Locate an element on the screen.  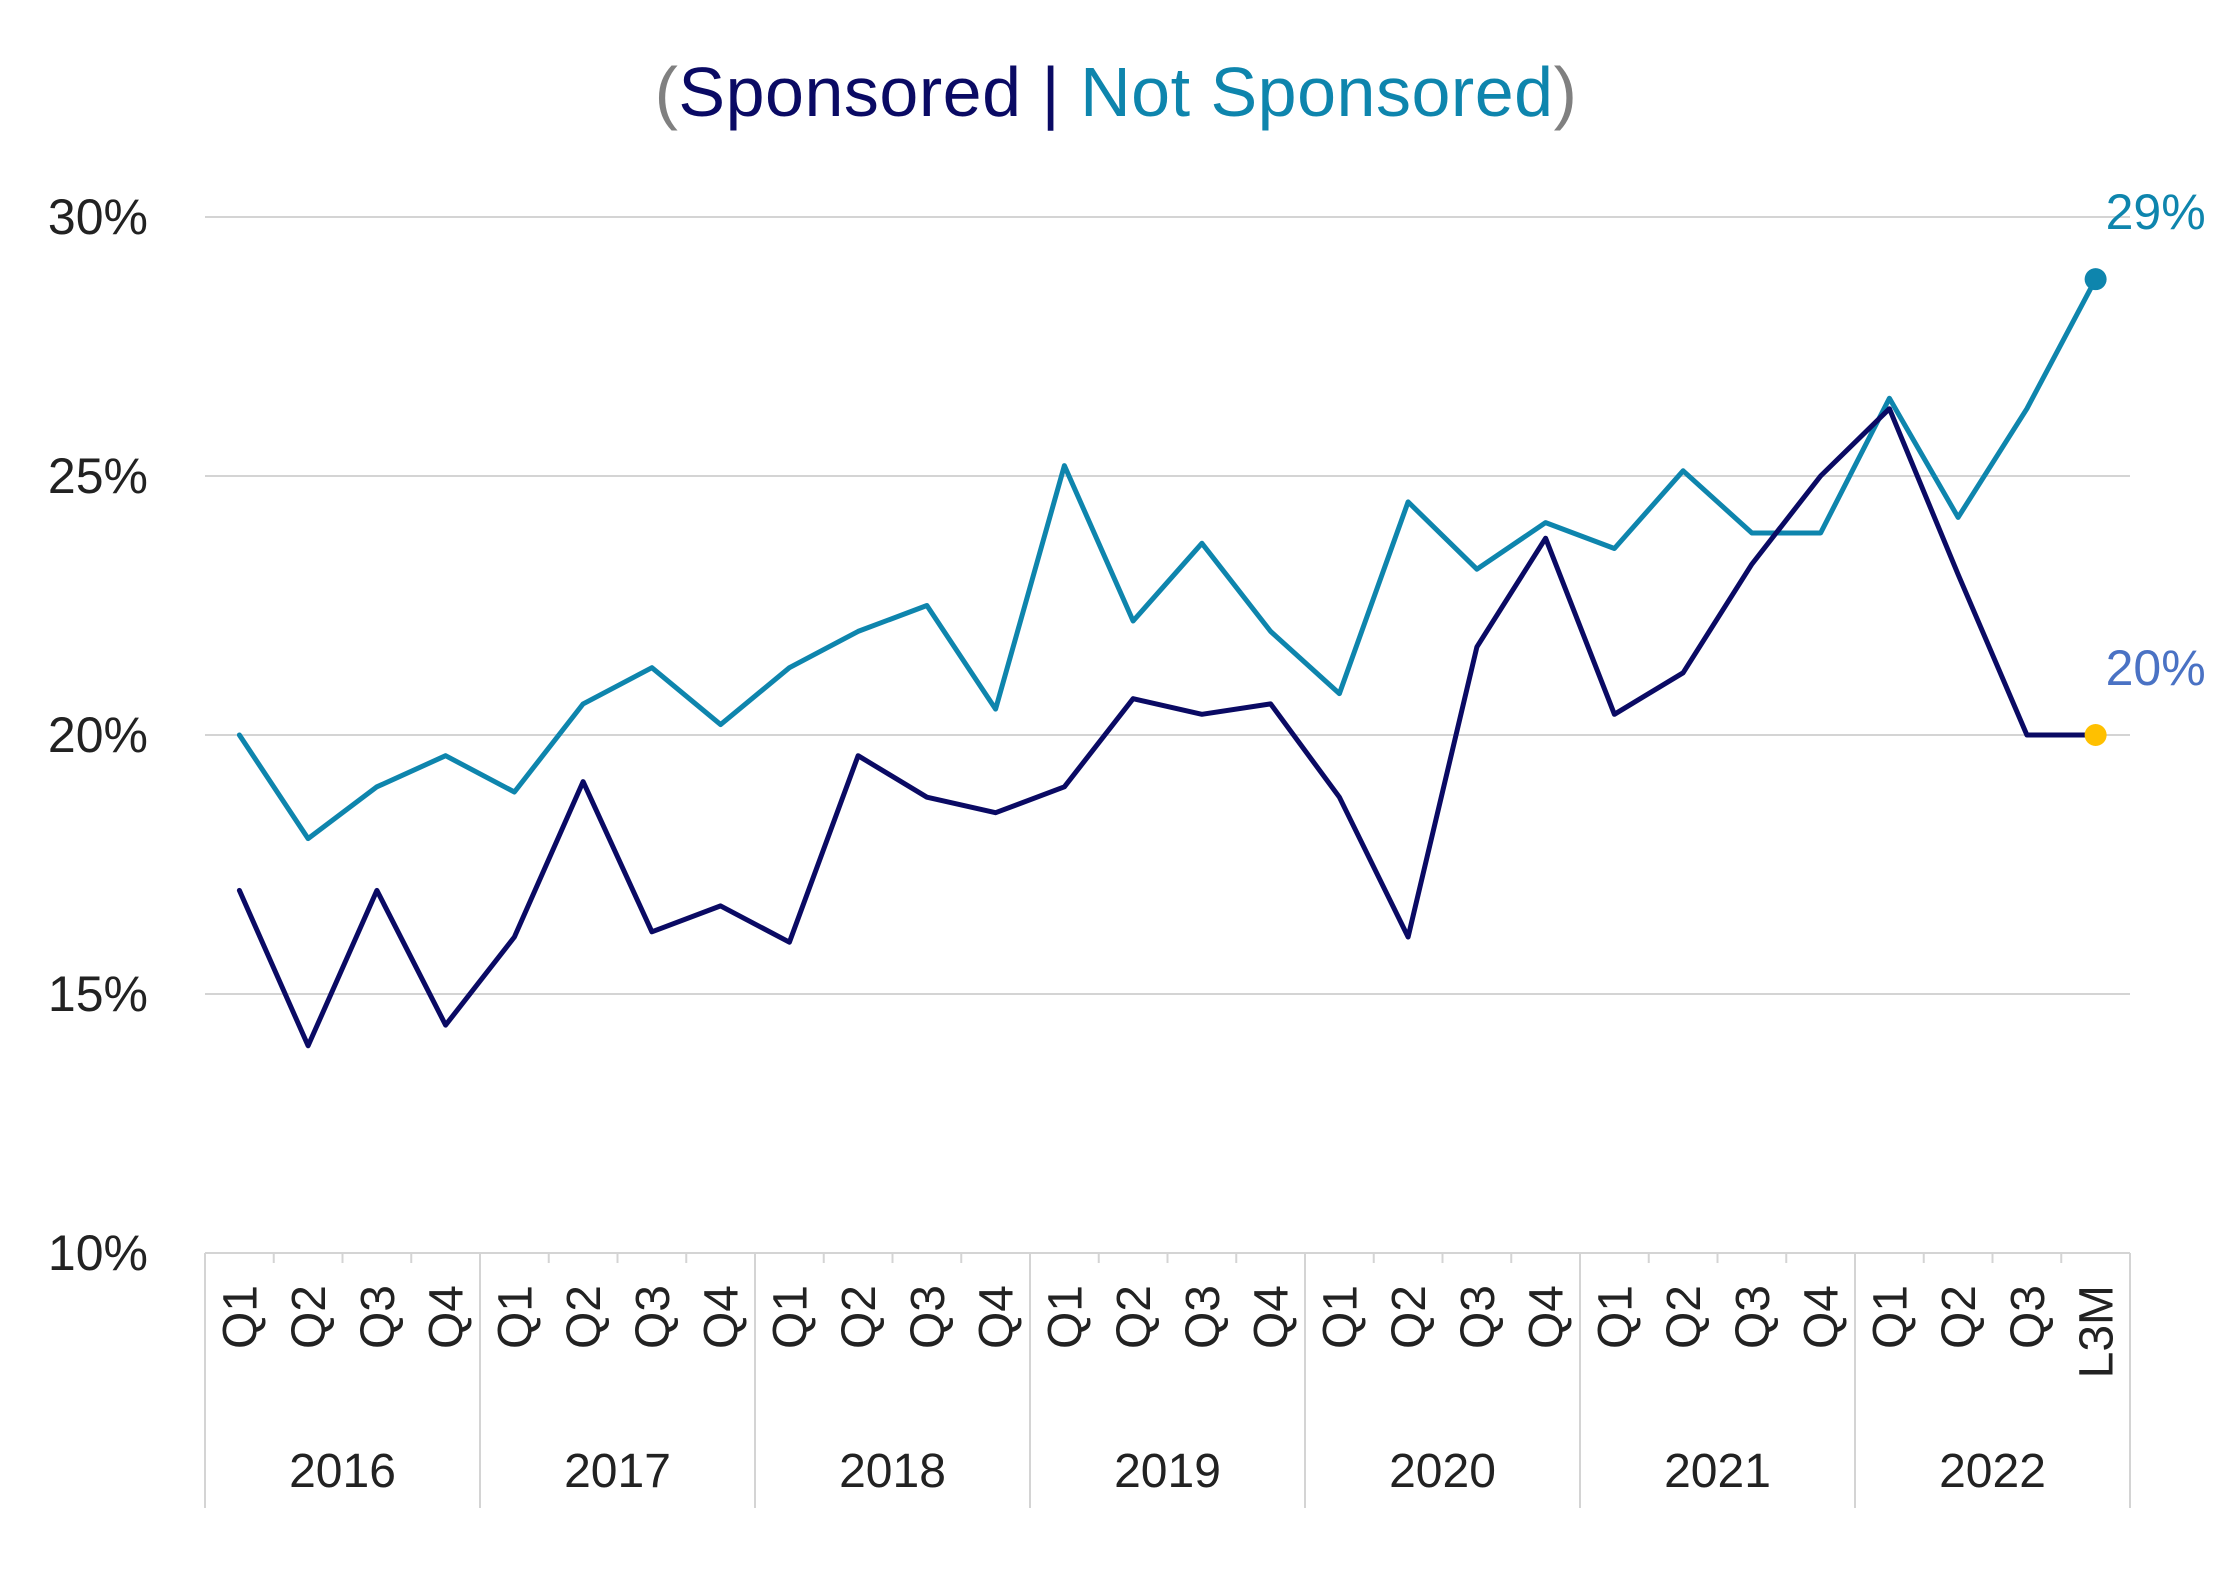
title-open-paren: ( is located at coordinates (666, 92).